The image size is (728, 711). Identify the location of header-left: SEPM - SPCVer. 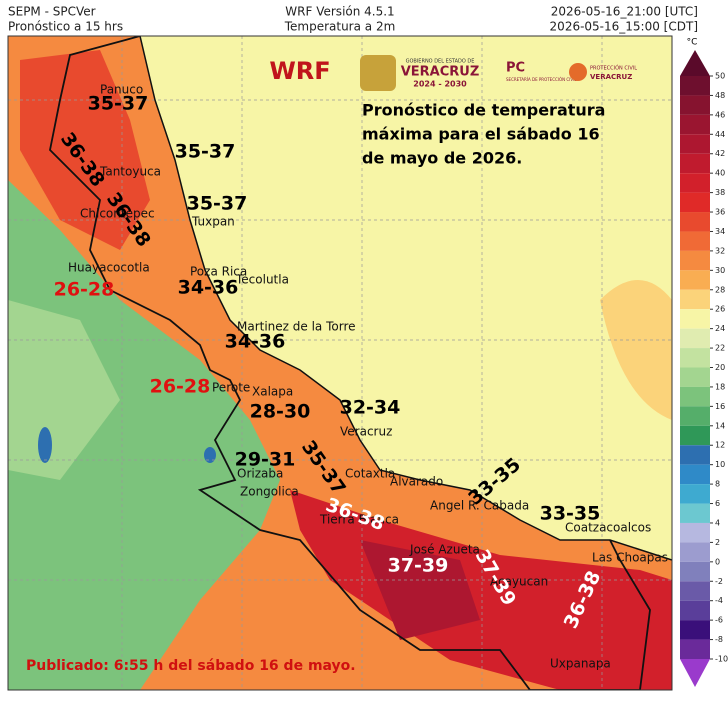
(52, 12).